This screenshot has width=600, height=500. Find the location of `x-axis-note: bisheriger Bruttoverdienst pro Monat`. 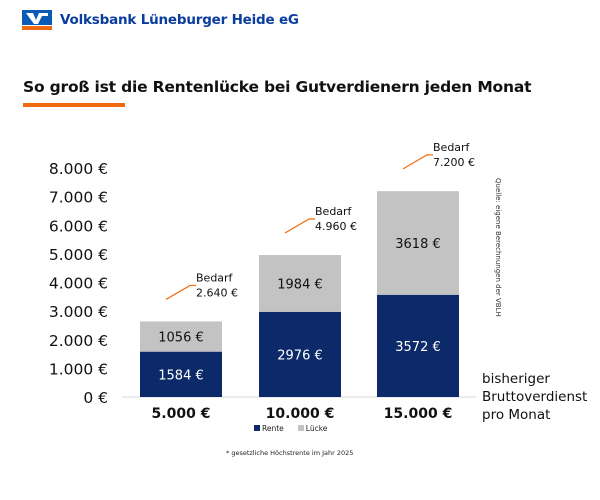

x-axis-note: bisheriger Bruttoverdienst pro Monat is located at coordinates (534, 397).